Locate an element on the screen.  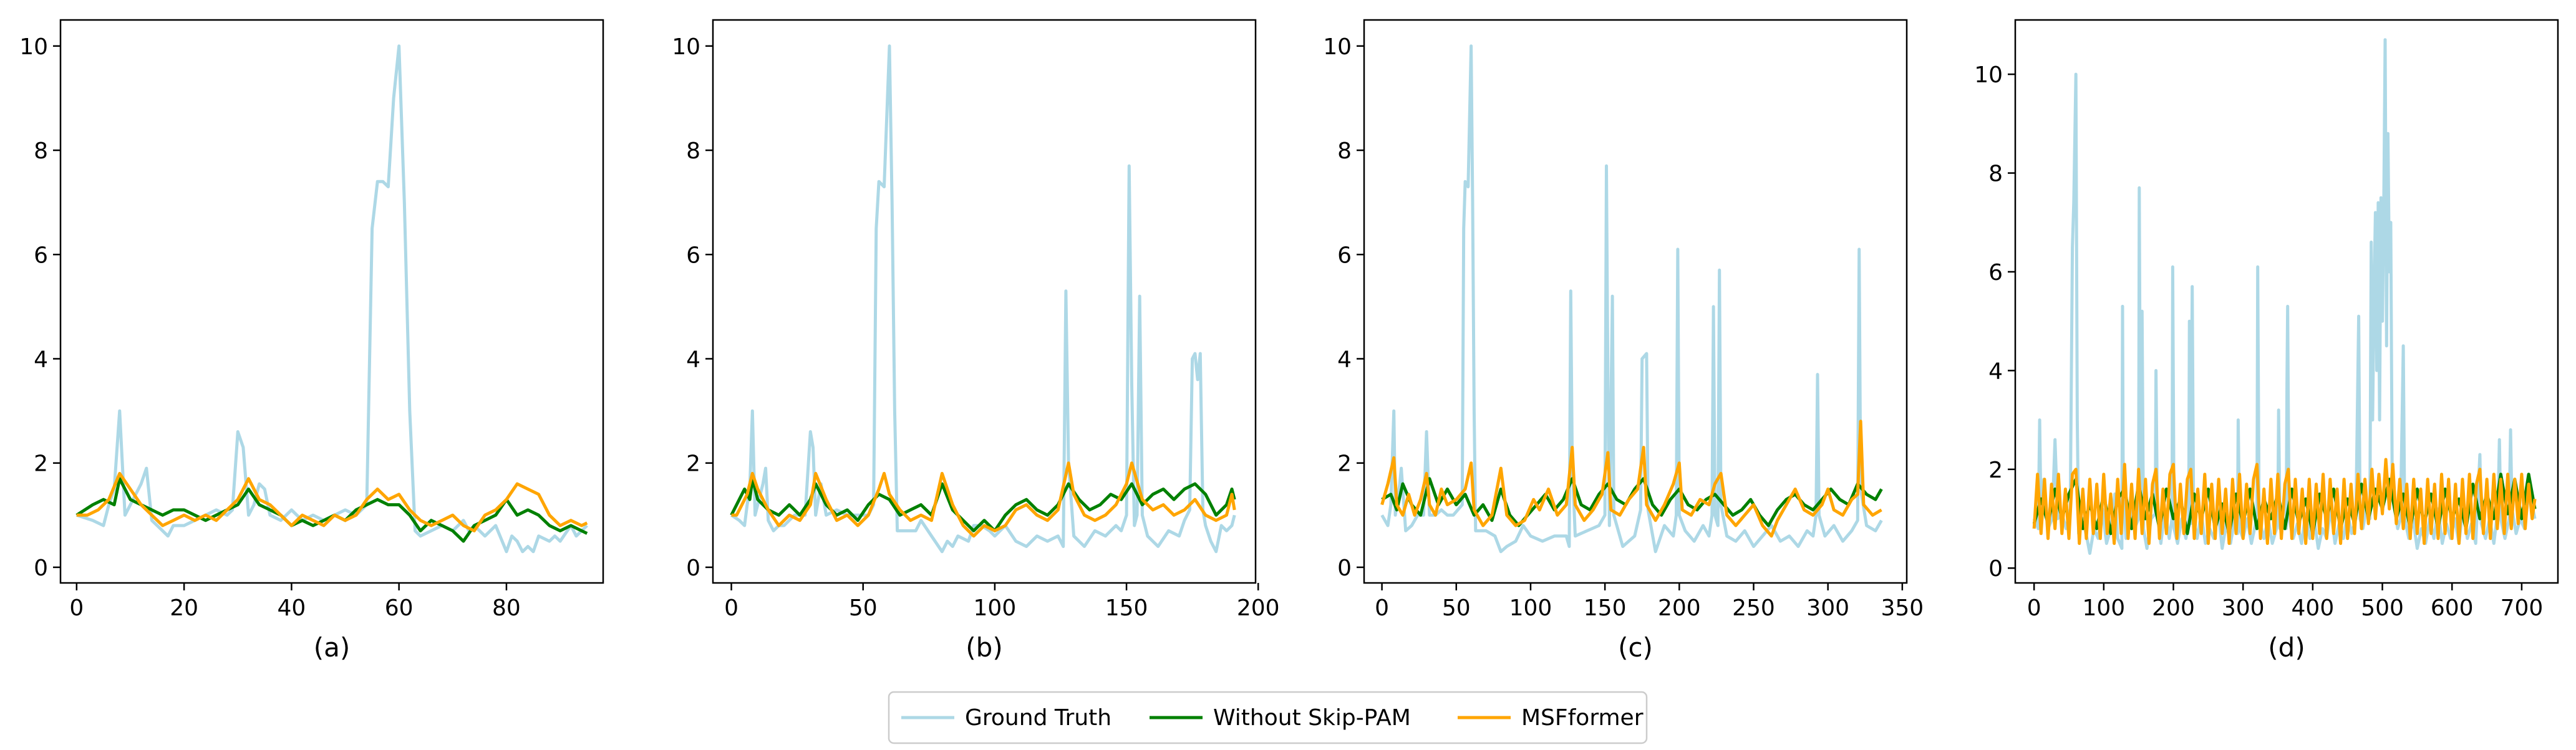
x-tick-label: 400 is located at coordinates (2313, 608).